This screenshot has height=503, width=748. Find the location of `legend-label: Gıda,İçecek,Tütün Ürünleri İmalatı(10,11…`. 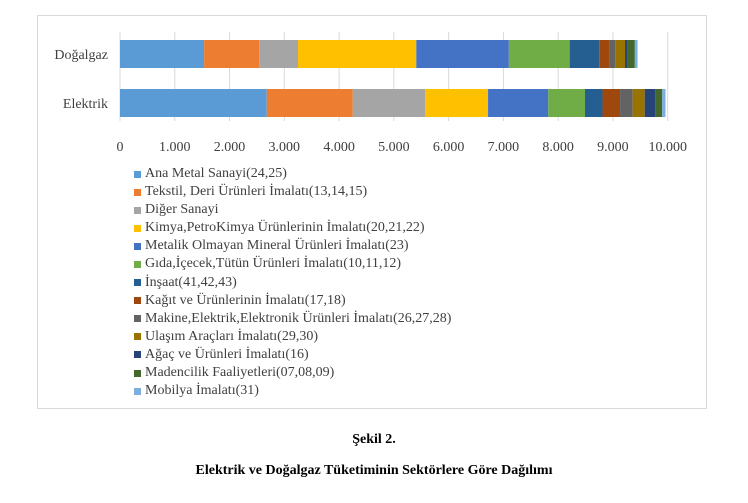

legend-label: Gıda,İçecek,Tütün Ürünleri İmalatı(10,11… is located at coordinates (273, 264).